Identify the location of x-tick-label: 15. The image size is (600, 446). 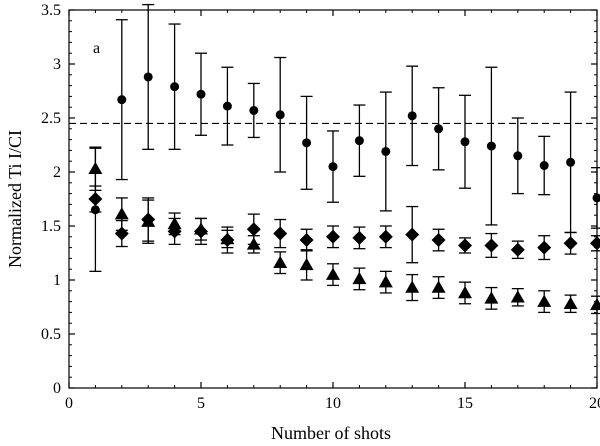
(465, 403).